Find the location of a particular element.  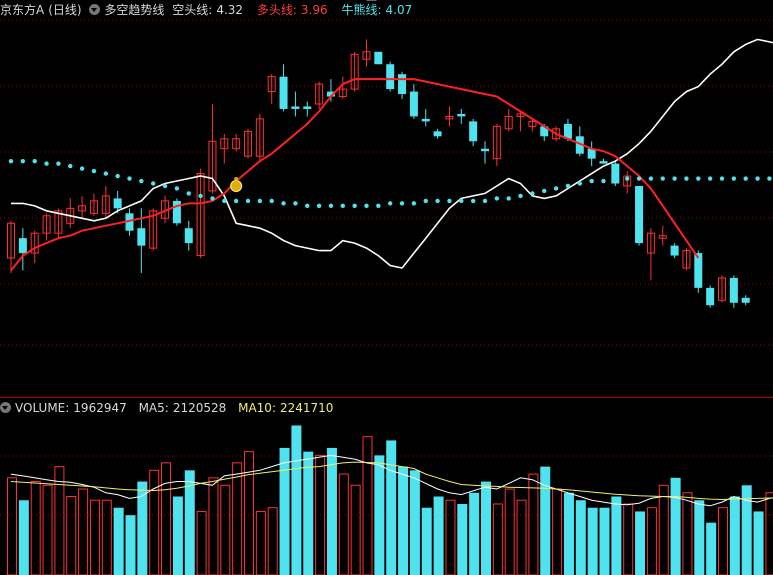

ma10-value: 2241710 is located at coordinates (306, 408).